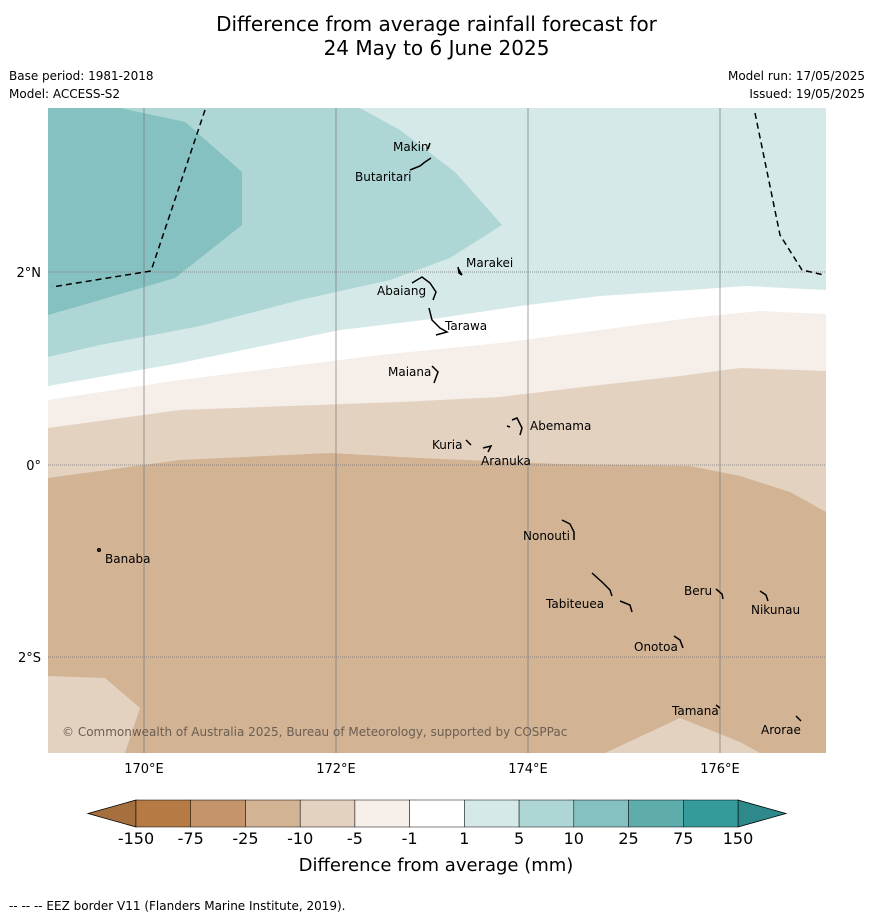  What do you see at coordinates (336, 769) in the screenshot?
I see `lon-label-172e: 172°E` at bounding box center [336, 769].